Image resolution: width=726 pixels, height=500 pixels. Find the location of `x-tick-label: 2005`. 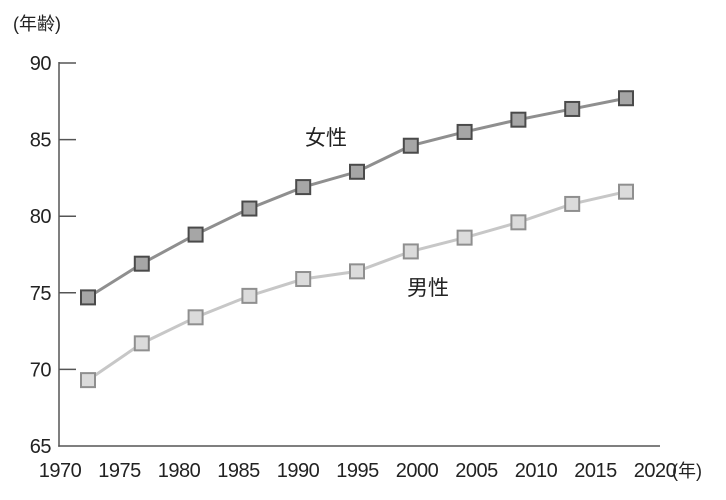

x-tick-label: 2005 is located at coordinates (476, 471).